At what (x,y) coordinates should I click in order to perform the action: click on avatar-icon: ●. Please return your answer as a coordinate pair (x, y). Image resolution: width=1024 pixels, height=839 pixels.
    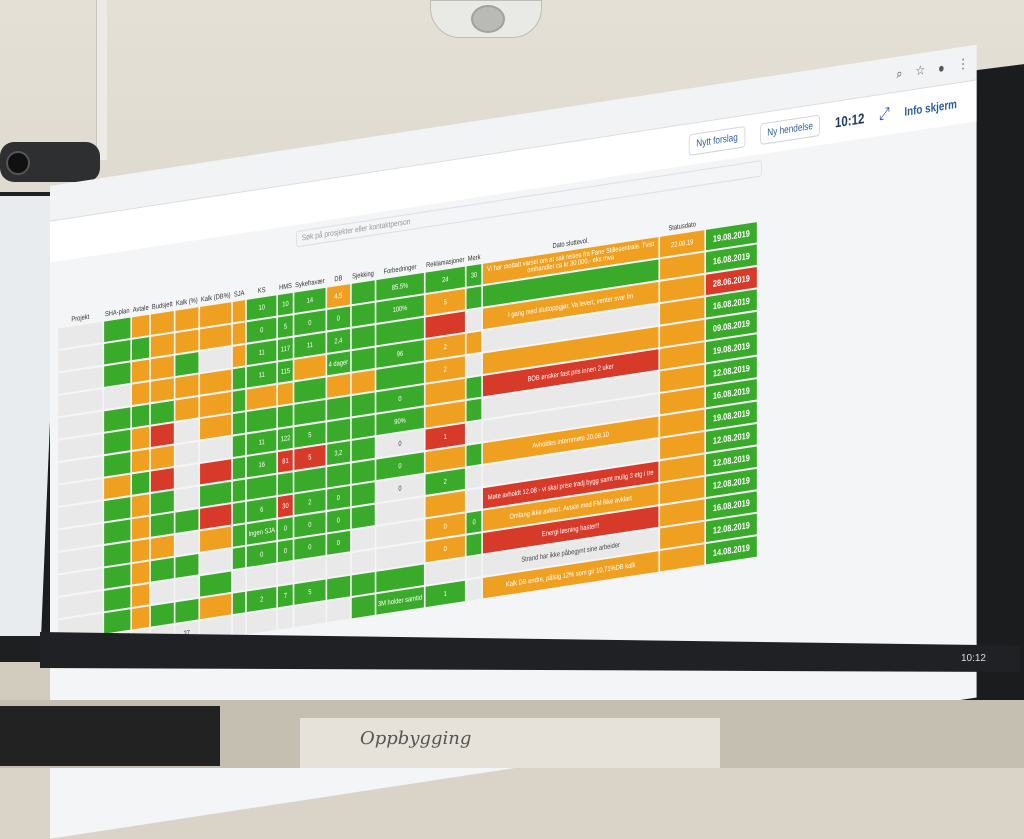
    Looking at the image, I should click on (941, 67).